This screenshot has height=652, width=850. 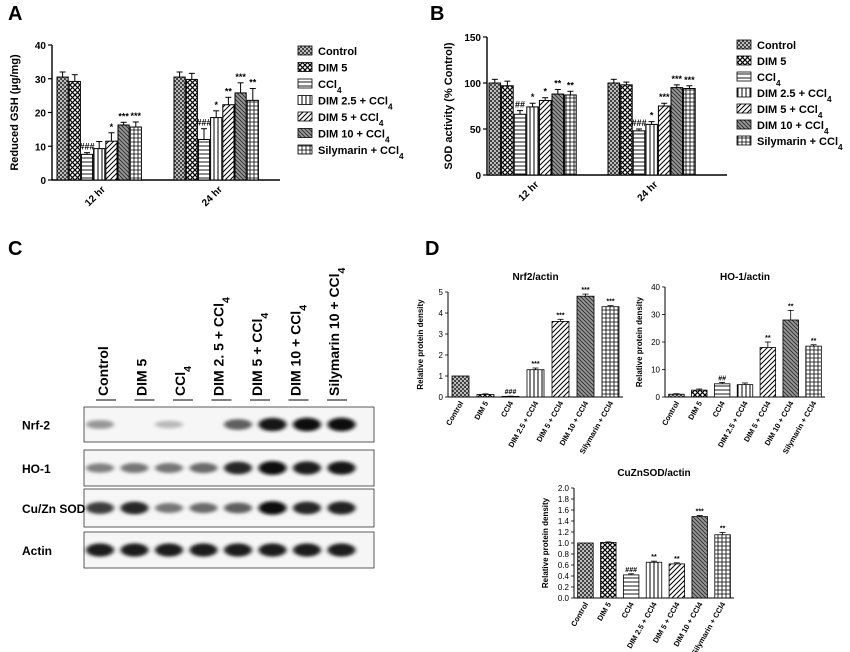 I want to click on legend-label: DIM 2.5 + CCl4, so click(x=794, y=96).